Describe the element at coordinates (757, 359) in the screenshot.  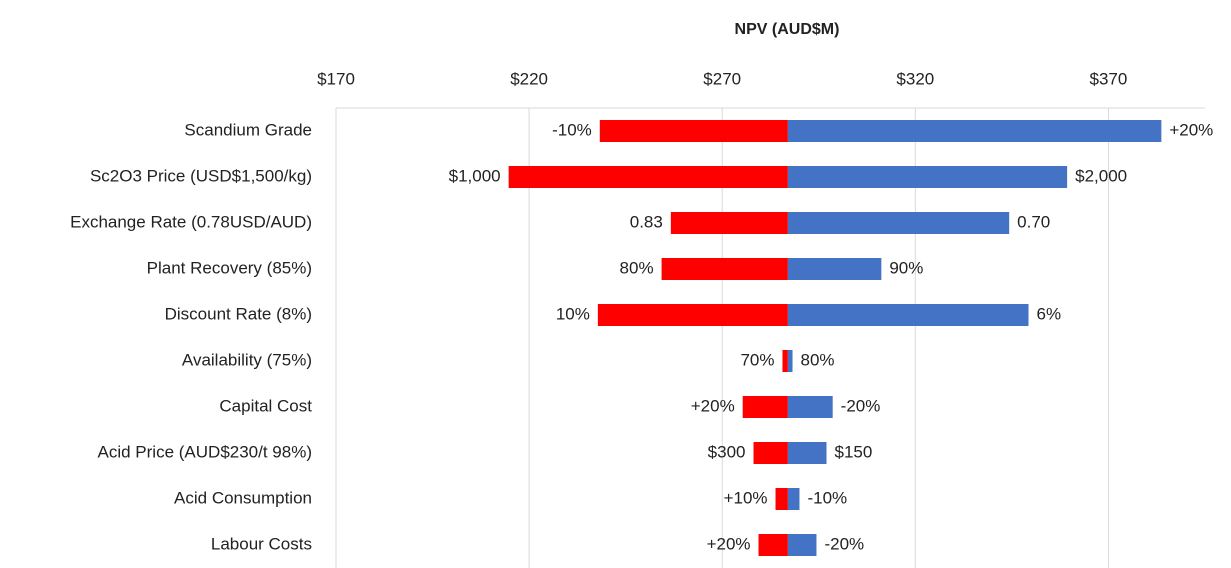
I see `data-label: 70%` at that location.